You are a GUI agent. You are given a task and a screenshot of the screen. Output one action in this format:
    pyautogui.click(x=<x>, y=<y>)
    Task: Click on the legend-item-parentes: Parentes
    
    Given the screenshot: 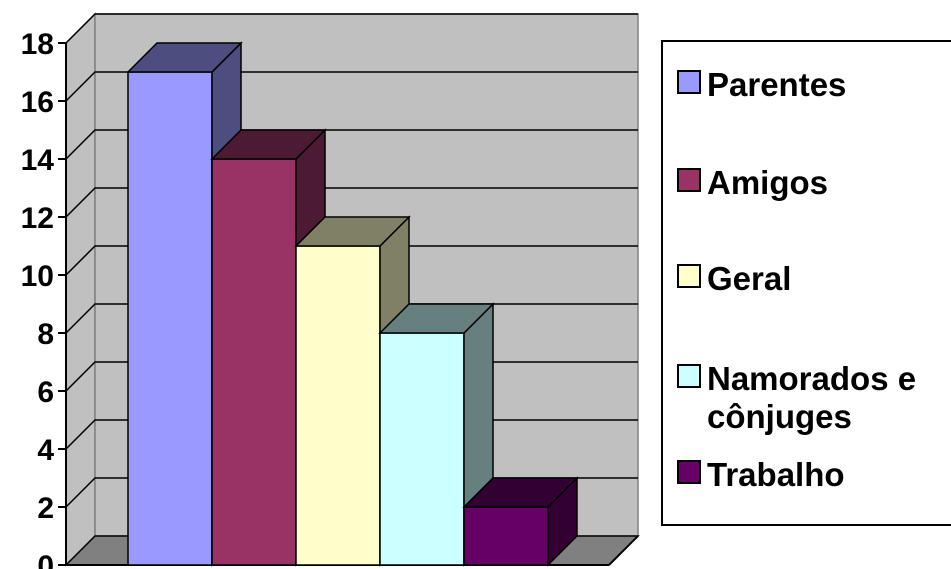 What is the action you would take?
    pyautogui.click(x=761, y=85)
    